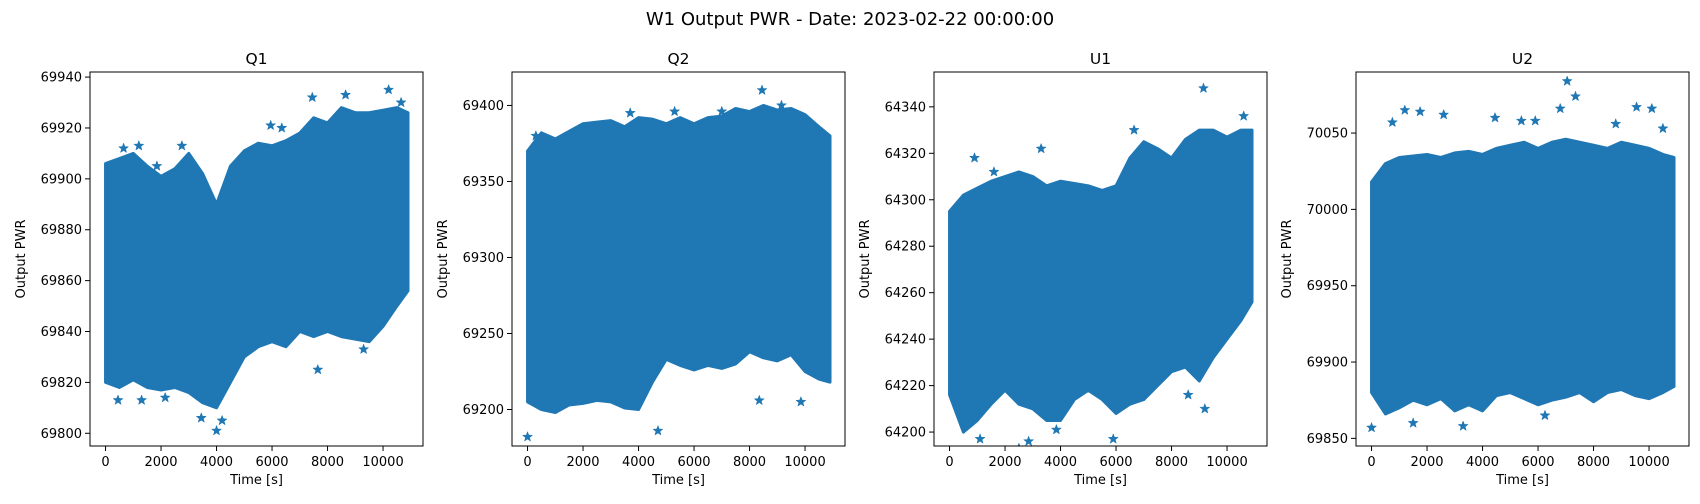  I want to click on y-tick-label: 69840, so click(61, 332).